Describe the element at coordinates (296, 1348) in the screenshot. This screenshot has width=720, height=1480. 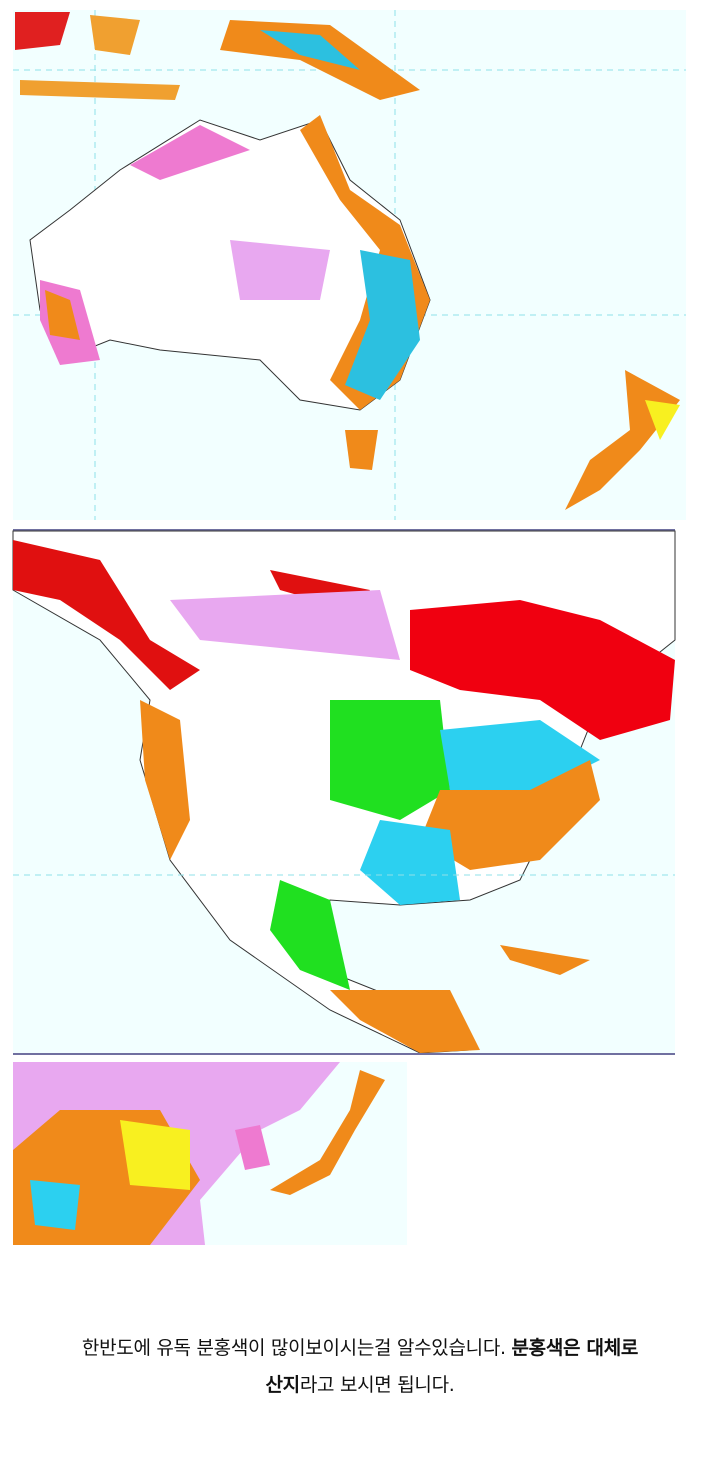
I see `caption-text: 한반도에 유독 분홍색이 많이보이시는걸 알수있습니다.` at that location.